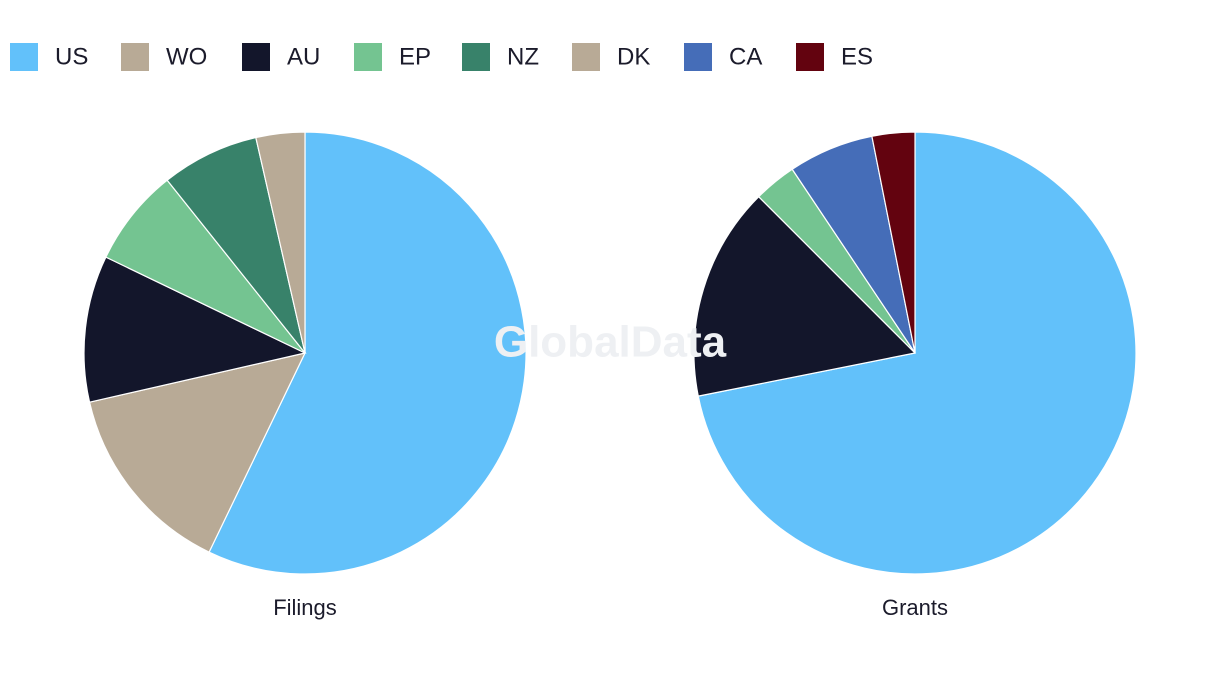  Describe the element at coordinates (633, 56) in the screenshot. I see `legend-label: DK` at that location.